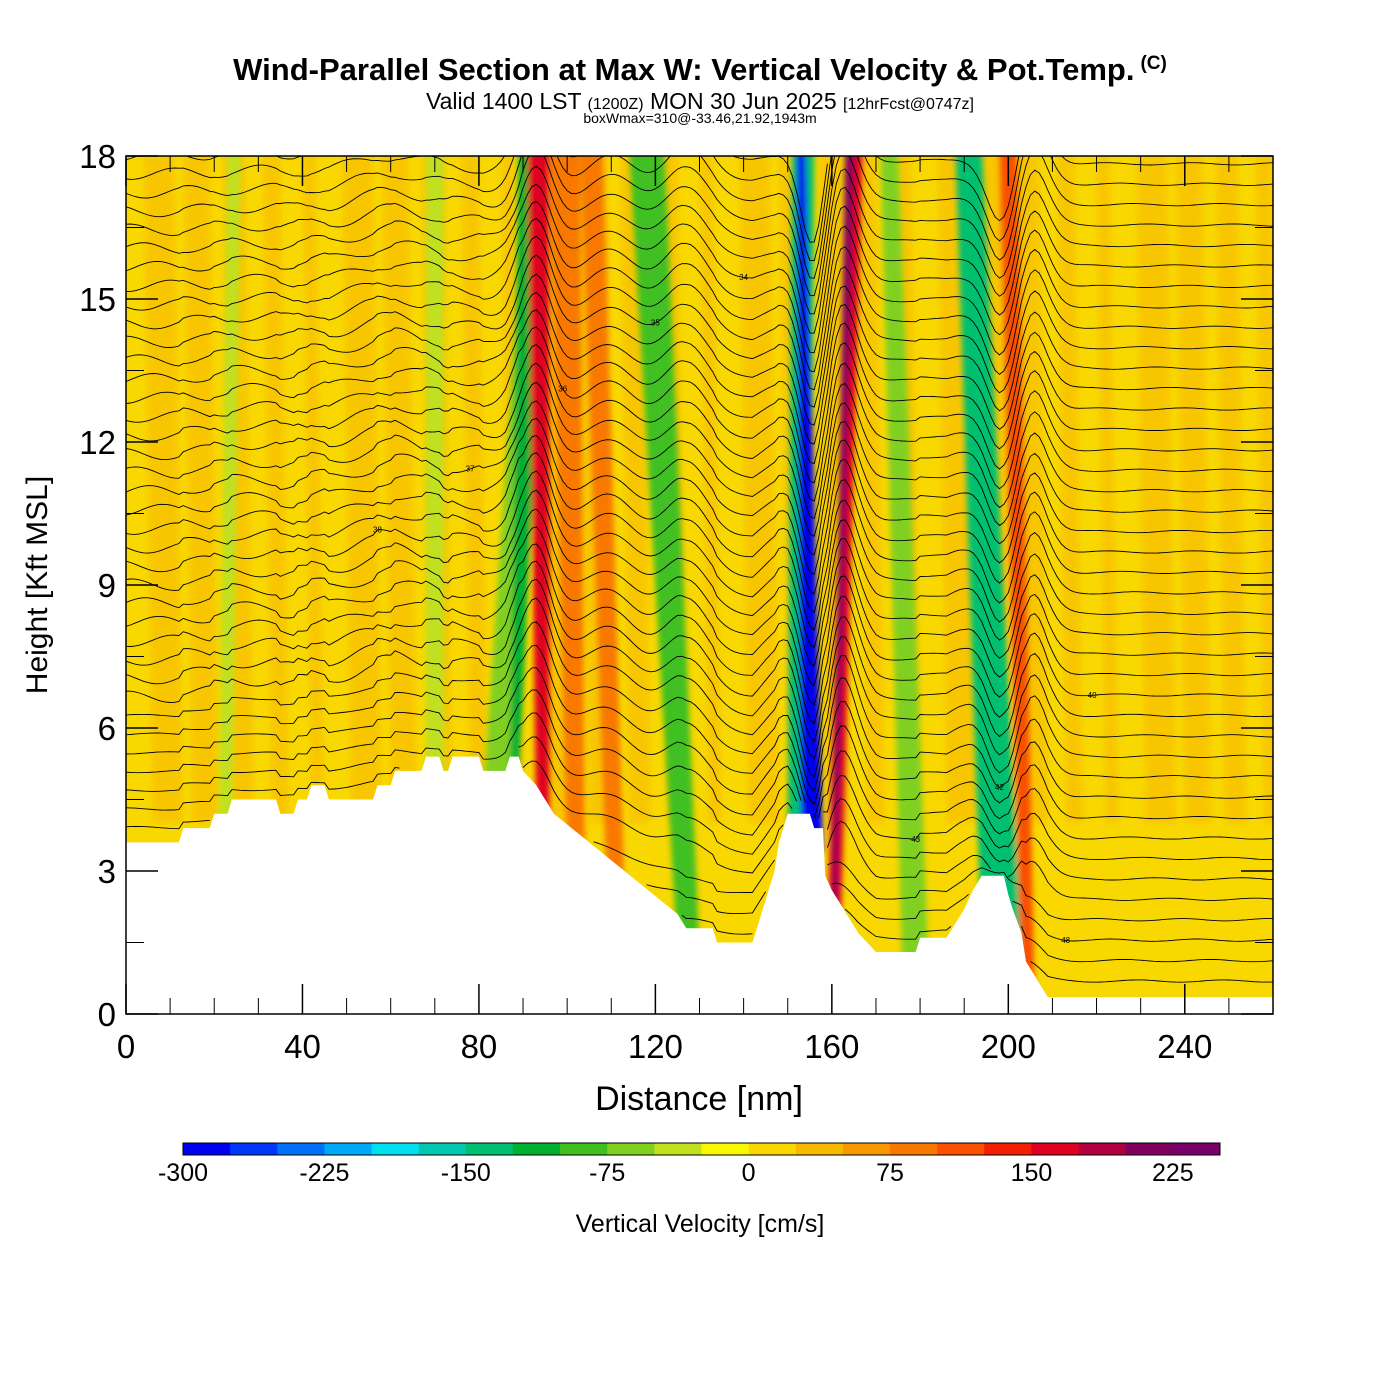  Describe the element at coordinates (700, 118) in the screenshot. I see `box-wmax-note: boxWmax=310@-33.46,21.92,1943m` at that location.